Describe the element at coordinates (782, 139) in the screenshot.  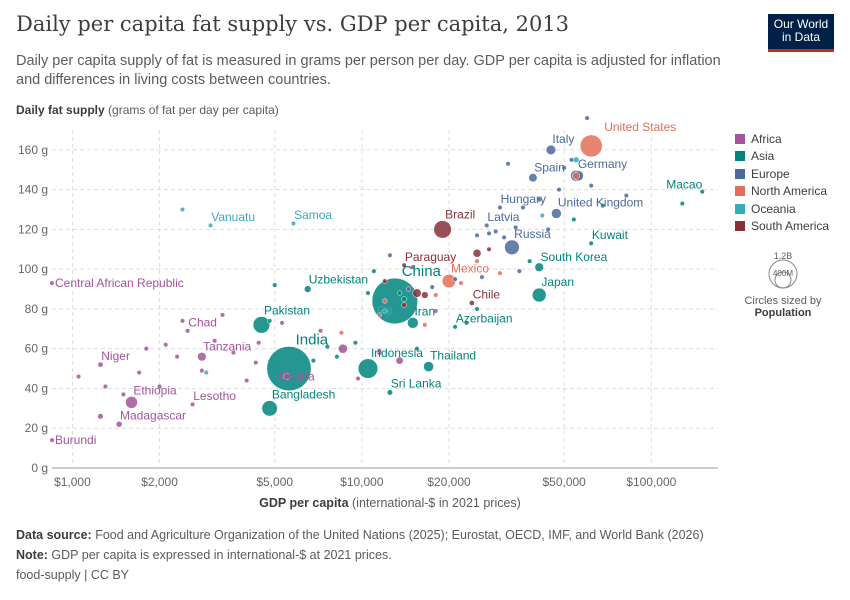
I see `legend-item: Africa` at that location.